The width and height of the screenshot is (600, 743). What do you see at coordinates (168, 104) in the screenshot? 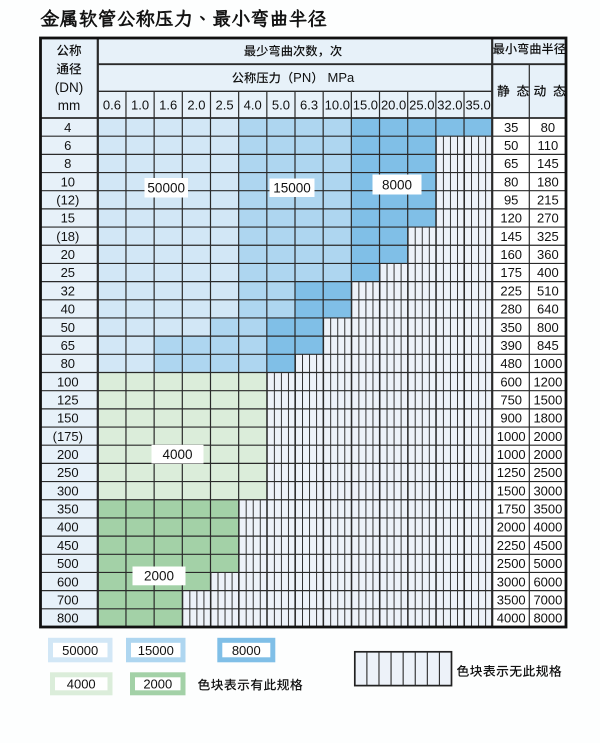
I see `svg-text: 1.6` at bounding box center [168, 104].